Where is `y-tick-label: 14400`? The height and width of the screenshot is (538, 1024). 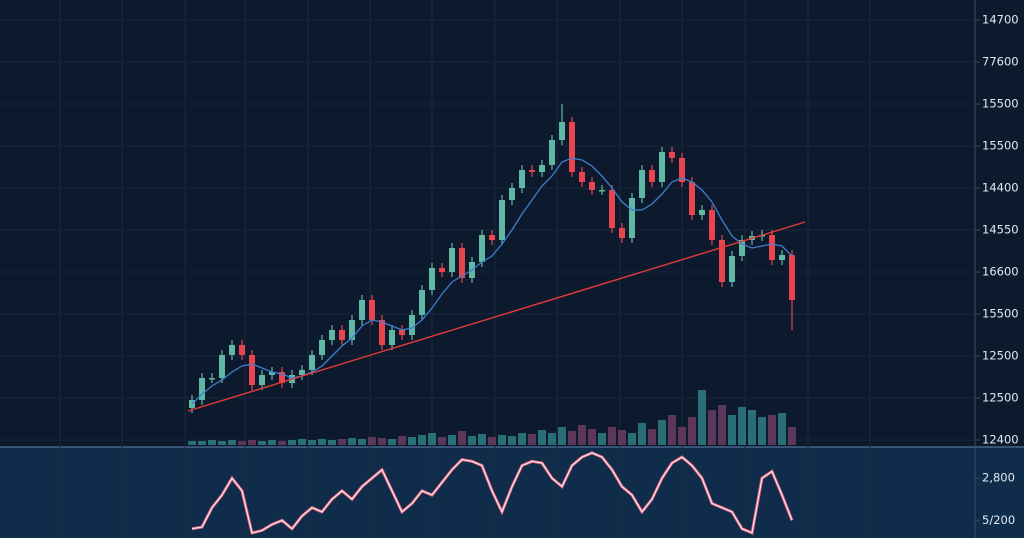
y-tick-label: 14400 is located at coordinates (1000, 188).